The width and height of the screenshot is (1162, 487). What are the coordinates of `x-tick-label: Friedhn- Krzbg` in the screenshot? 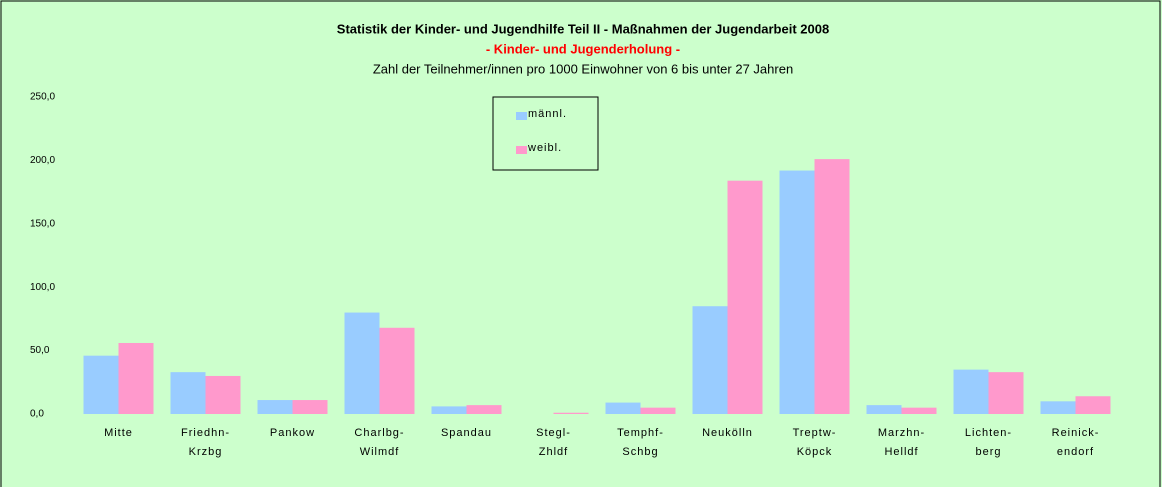 It's located at (205, 442).